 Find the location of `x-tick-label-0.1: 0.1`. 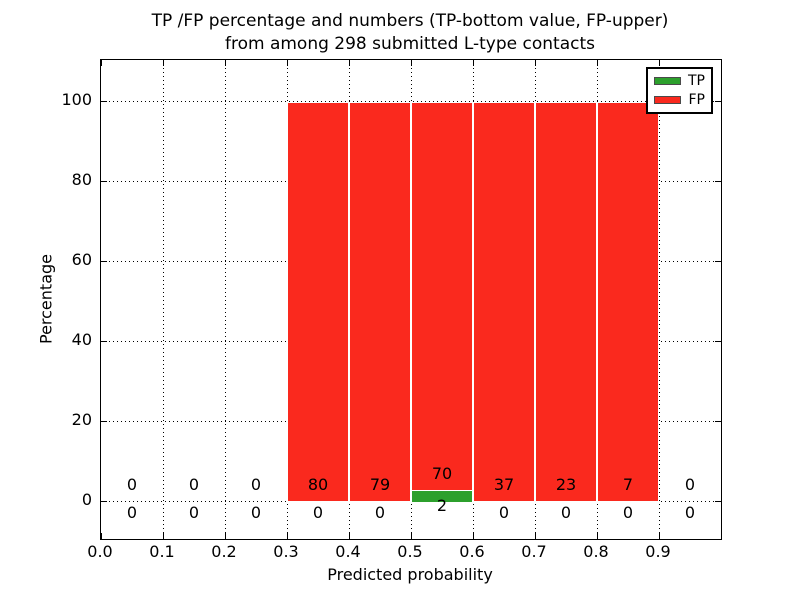

x-tick-label-0.1: 0.1 is located at coordinates (162, 551).